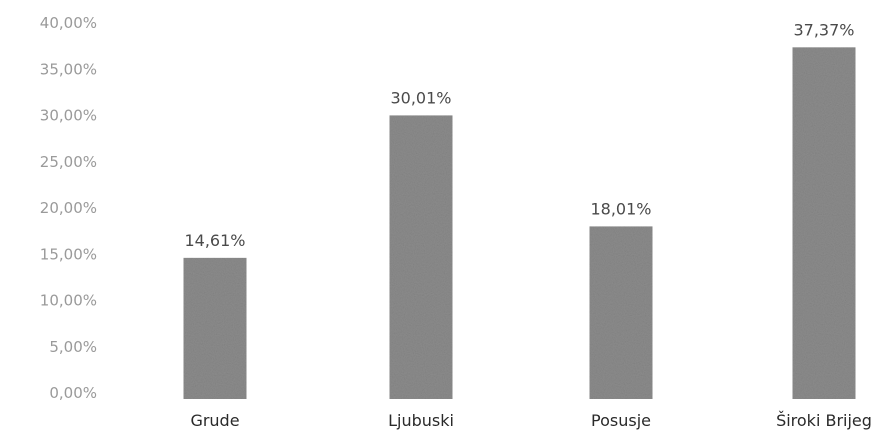 Image resolution: width=877 pixels, height=434 pixels. Describe the element at coordinates (530, 420) in the screenshot. I see `x-axis: Grude Ljubuski Posusje Široki Brijeg` at that location.